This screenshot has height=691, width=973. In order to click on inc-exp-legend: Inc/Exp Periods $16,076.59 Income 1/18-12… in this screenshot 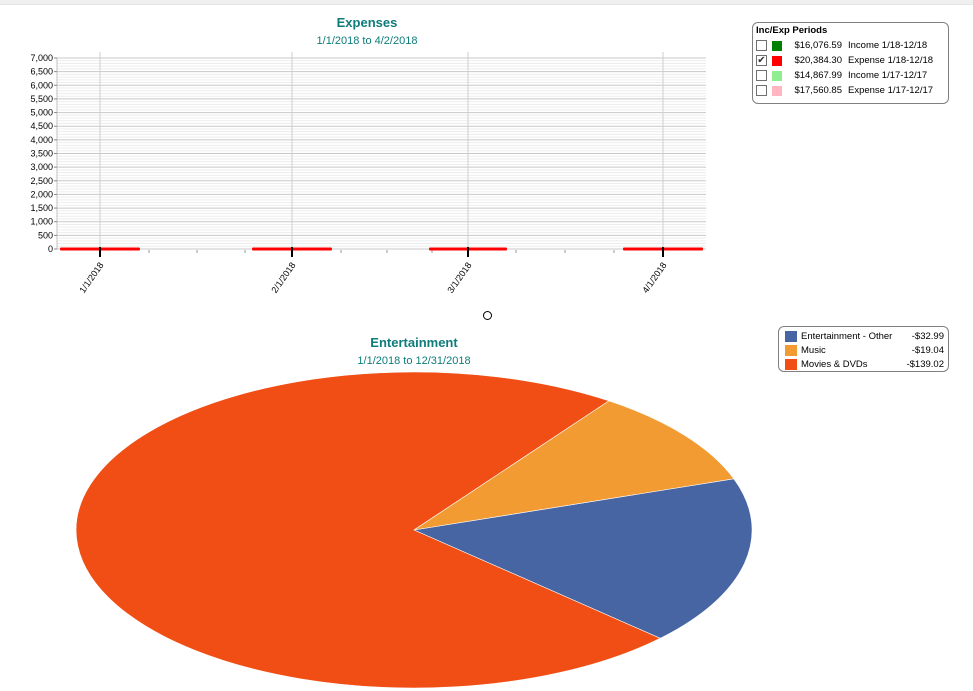, I will do `click(850, 63)`.